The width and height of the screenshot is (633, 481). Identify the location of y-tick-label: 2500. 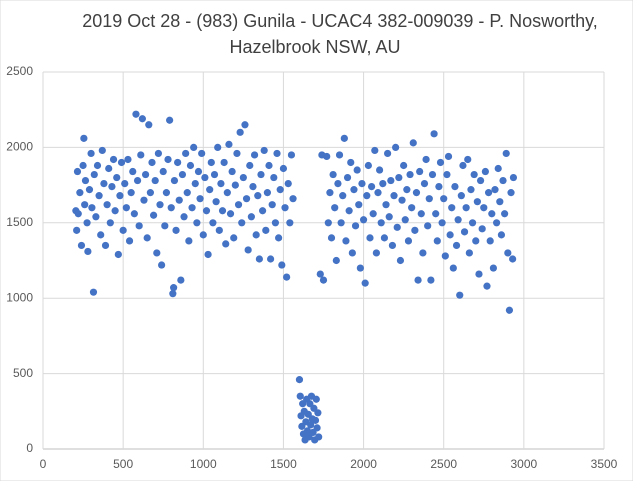
(19, 71).